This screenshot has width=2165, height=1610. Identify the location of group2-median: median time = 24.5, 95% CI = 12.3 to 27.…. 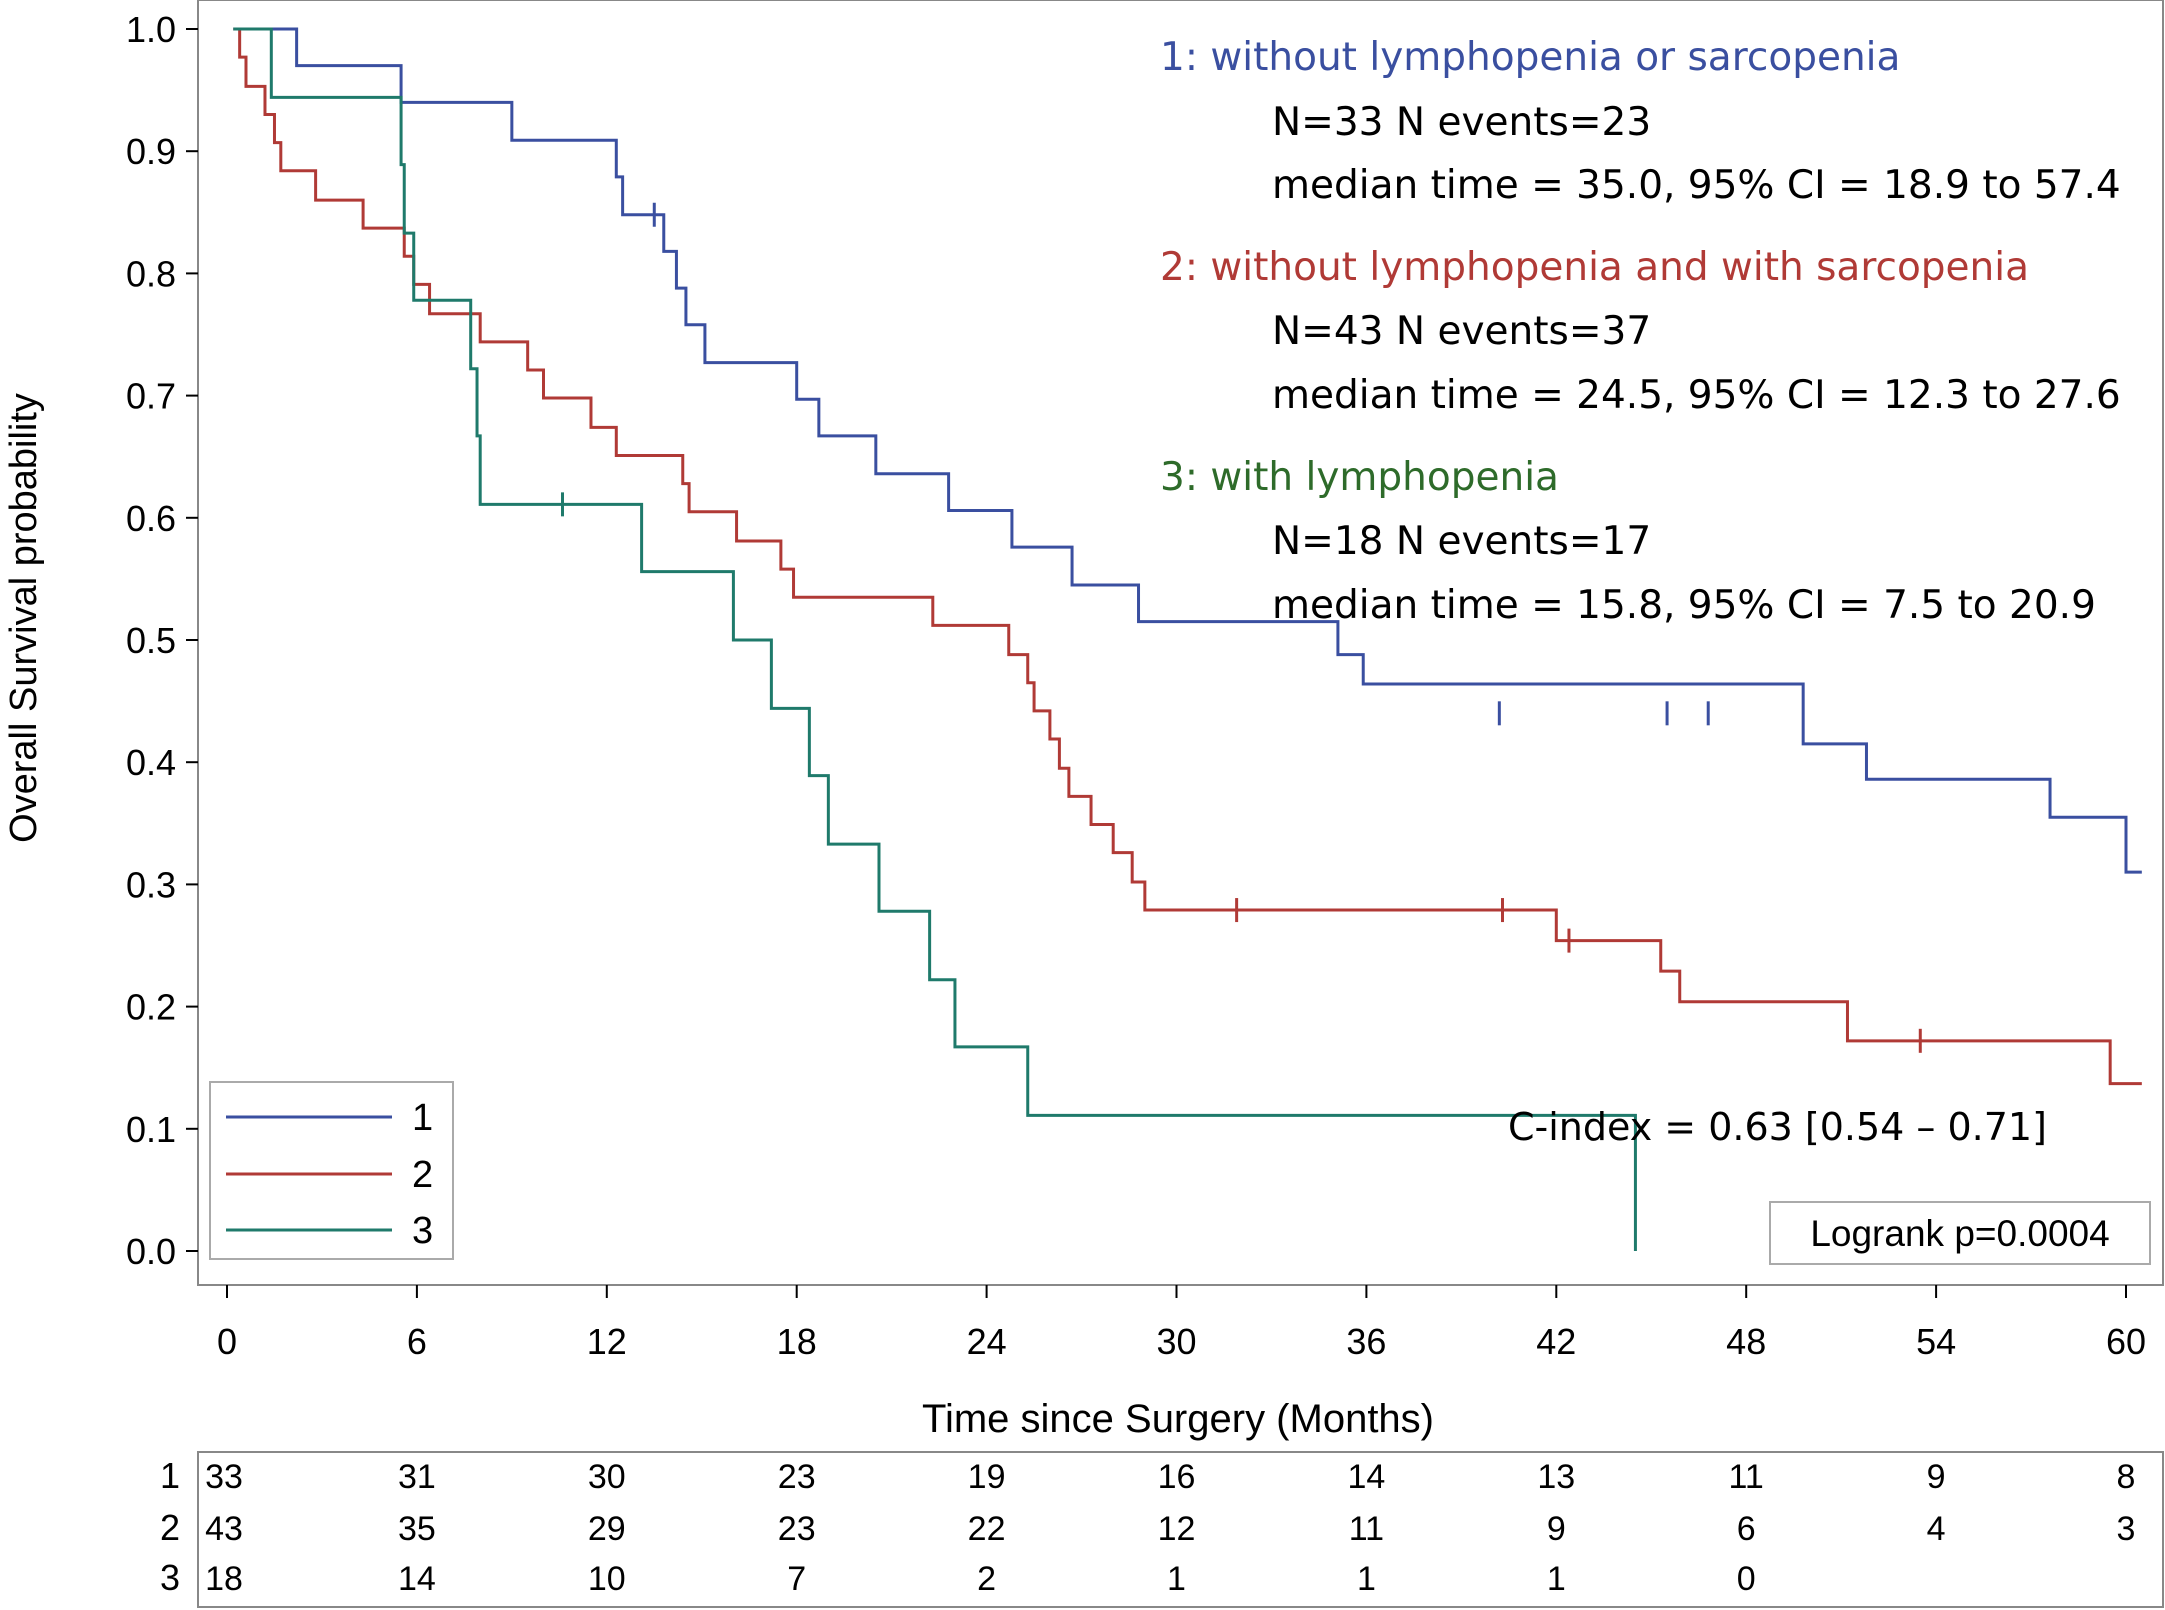
(1696, 395).